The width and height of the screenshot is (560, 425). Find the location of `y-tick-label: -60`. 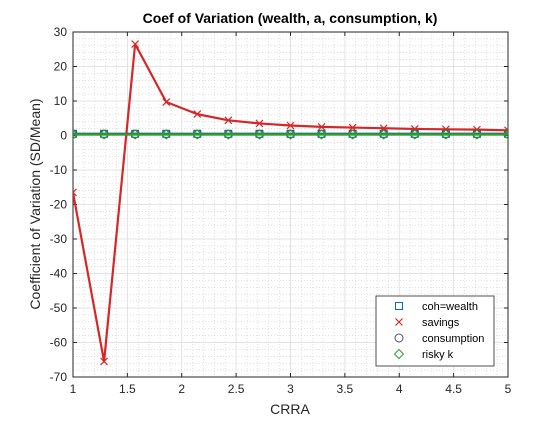

y-tick-label: -60 is located at coordinates (59, 343).